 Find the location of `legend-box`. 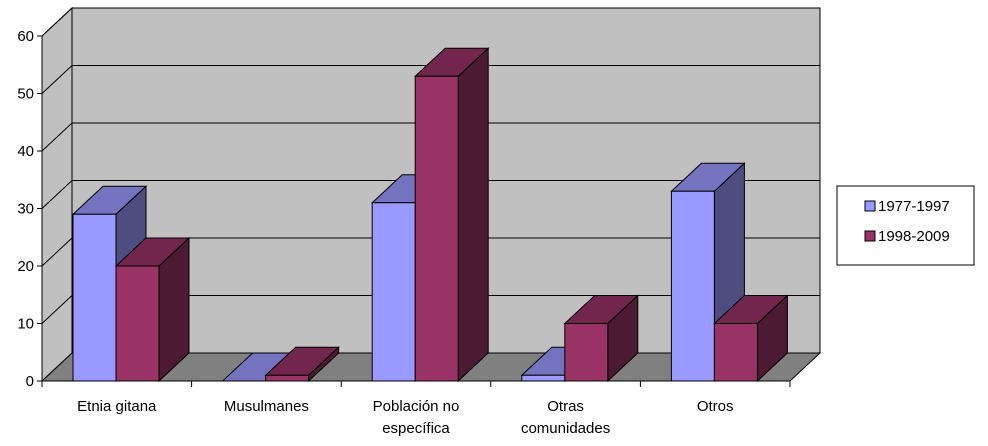

legend-box is located at coordinates (905, 225).